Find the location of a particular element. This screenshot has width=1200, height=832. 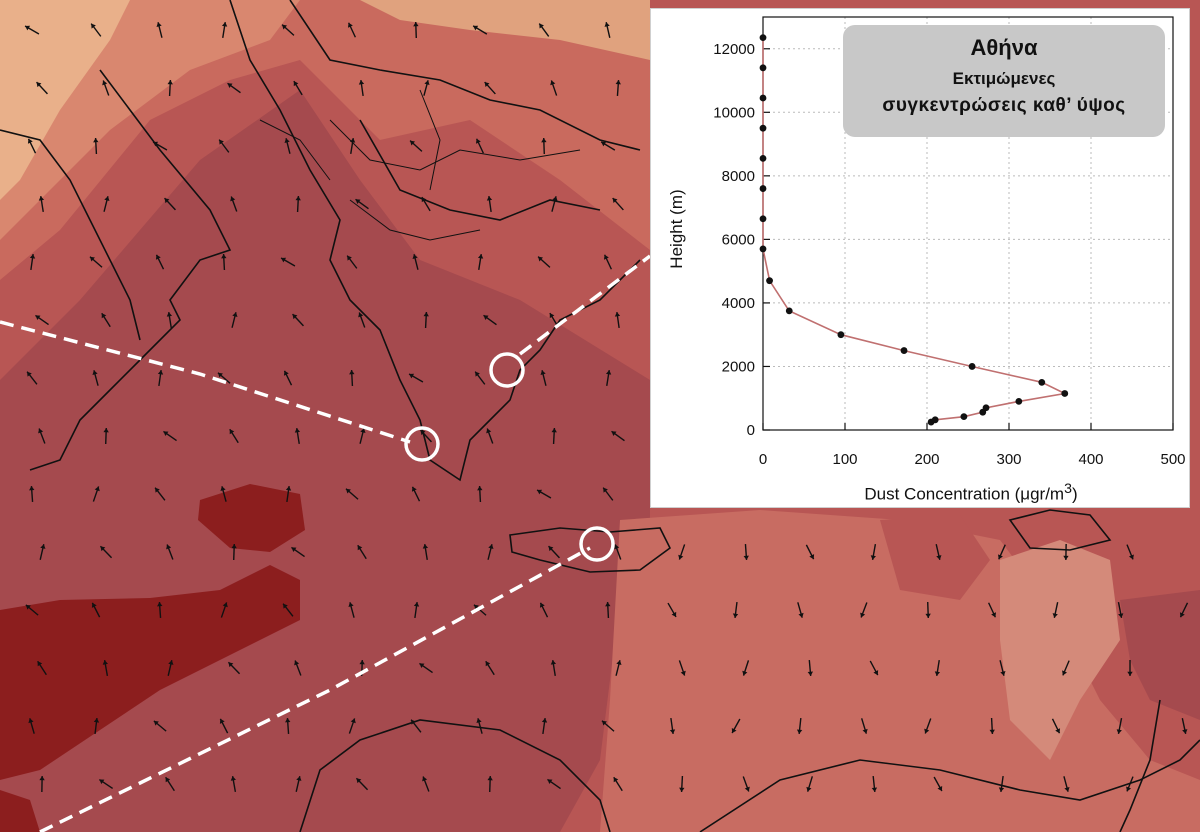

x-tick-label: 0 is located at coordinates (763, 459).